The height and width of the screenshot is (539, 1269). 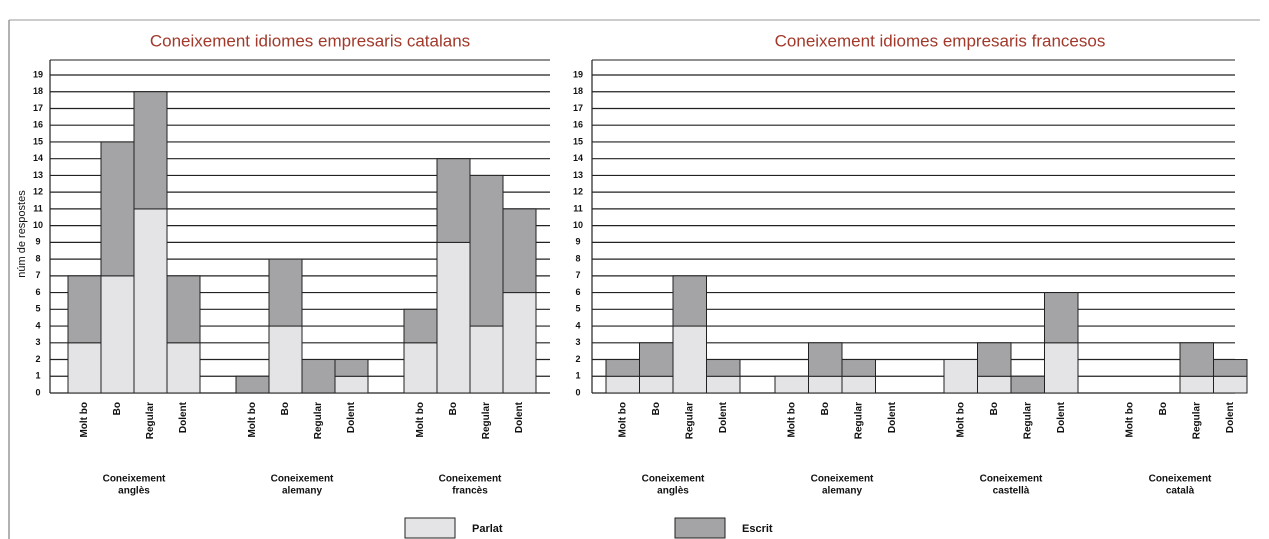 What do you see at coordinates (37, 392) in the screenshot?
I see `y-tick-label: 0` at bounding box center [37, 392].